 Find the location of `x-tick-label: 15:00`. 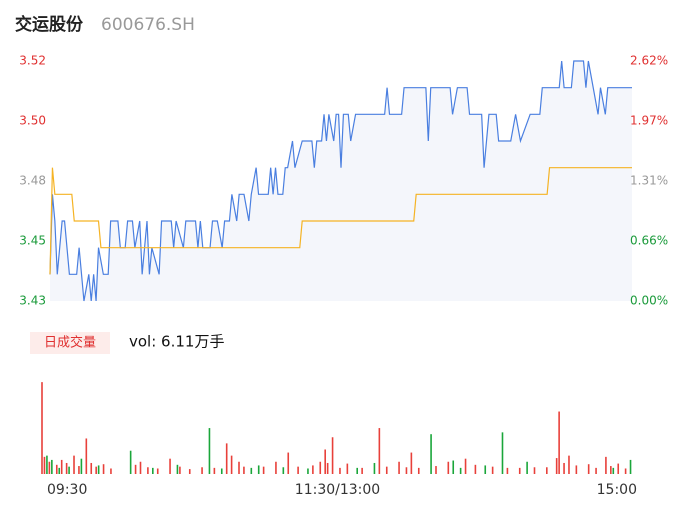

x-tick-label: 15:00 is located at coordinates (617, 490).